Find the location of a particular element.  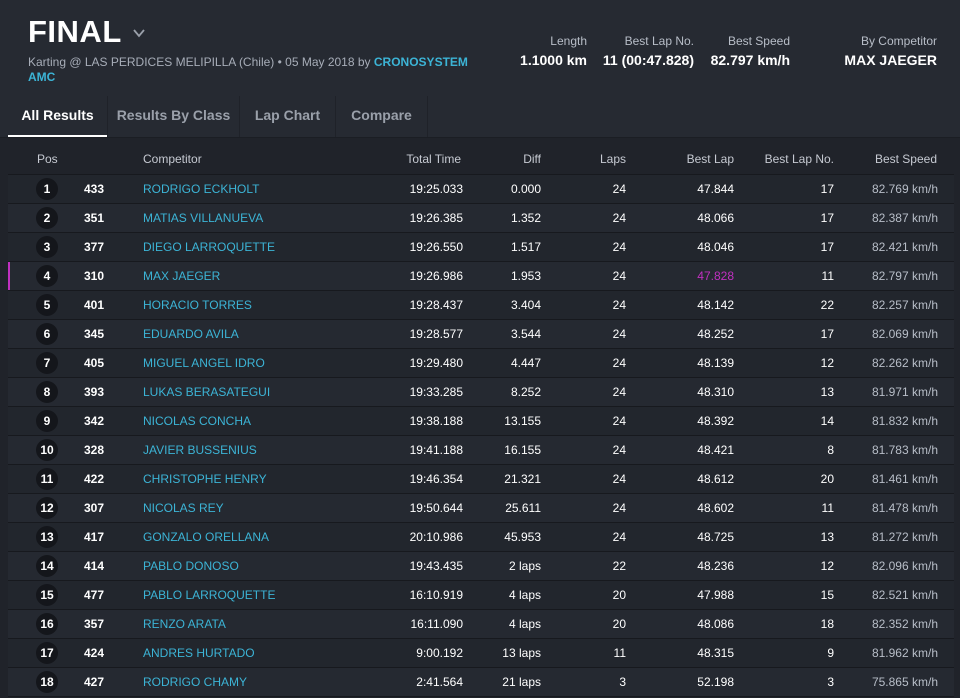

competitor-name-link: EDUARDO AVILA is located at coordinates (191, 334).